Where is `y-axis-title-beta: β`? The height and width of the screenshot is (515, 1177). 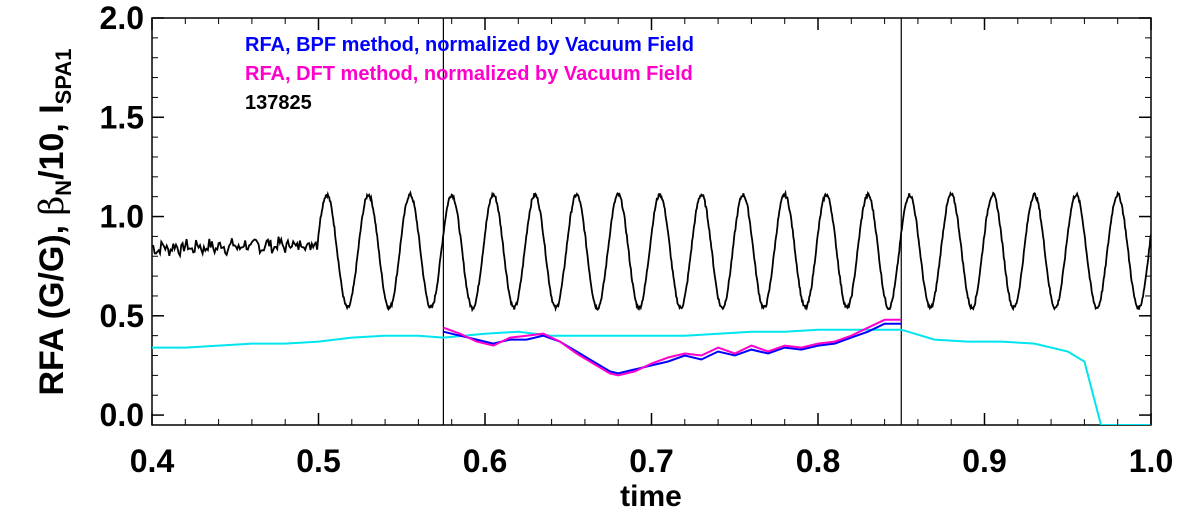
y-axis-title-beta: β is located at coordinates (52, 206).